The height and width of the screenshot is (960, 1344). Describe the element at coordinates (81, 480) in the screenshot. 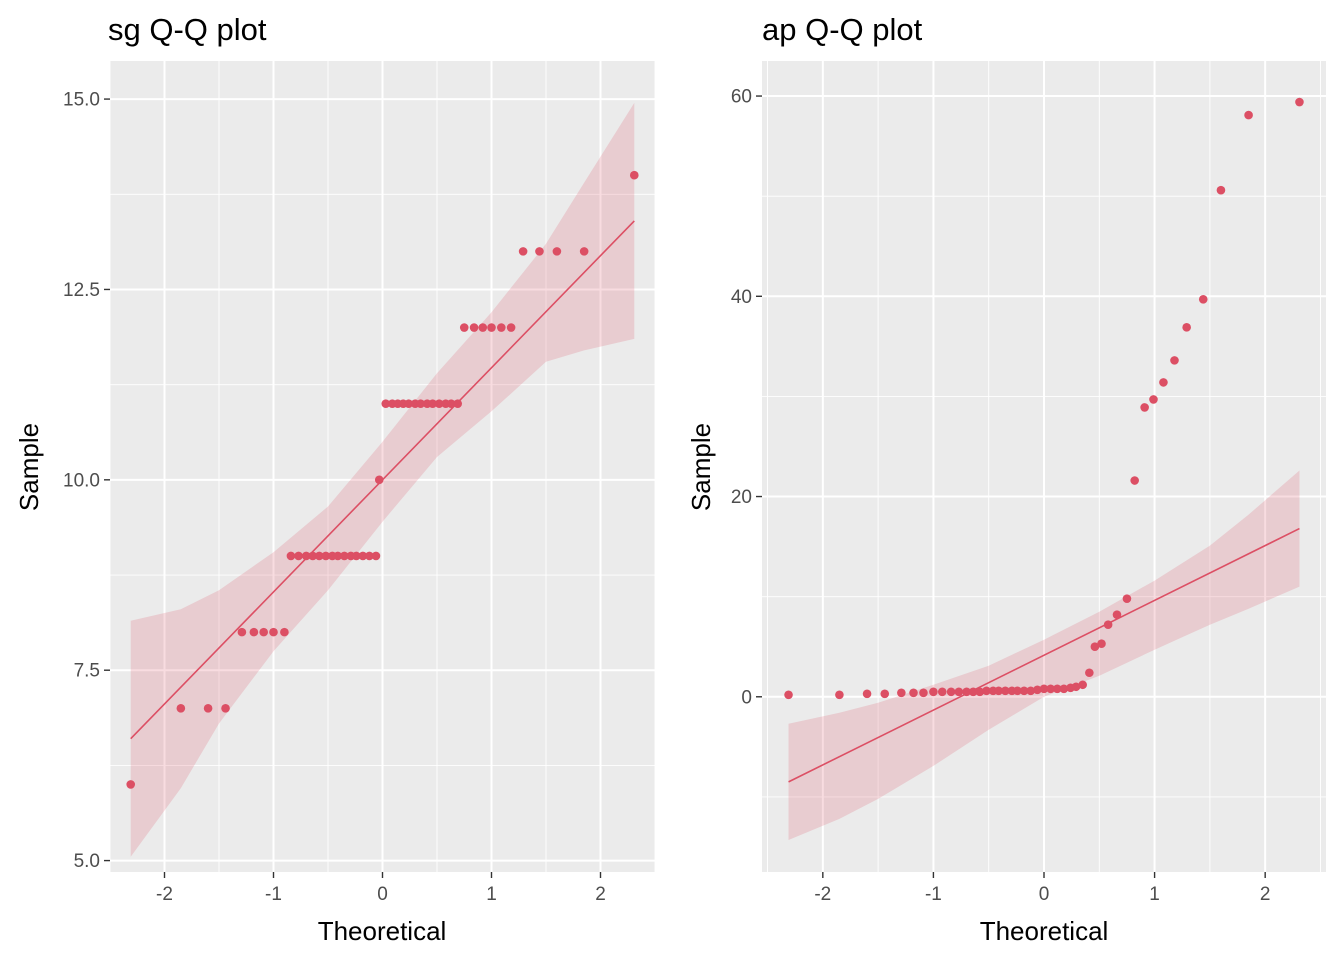

I see `sg-y-tick-label: 10.0` at that location.